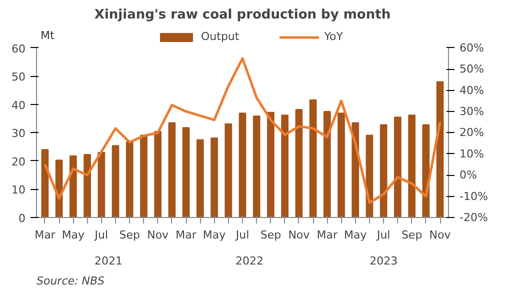 This screenshot has height=295, width=506. I want to click on chart-title: Xinjiang's raw coal production by month, so click(242, 15).